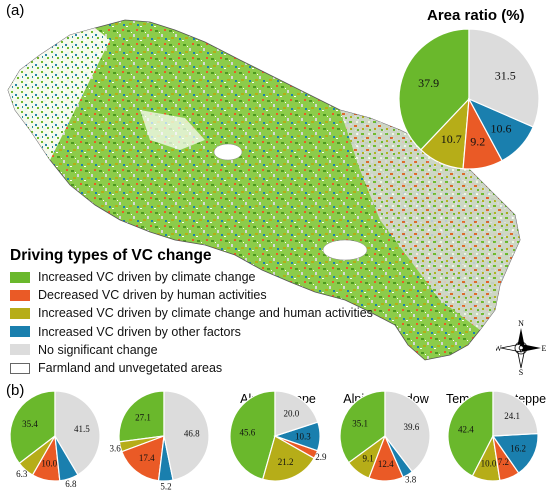 The image size is (550, 493). Describe the element at coordinates (466, 430) in the screenshot. I see `pie-value-label: 42.4` at that location.